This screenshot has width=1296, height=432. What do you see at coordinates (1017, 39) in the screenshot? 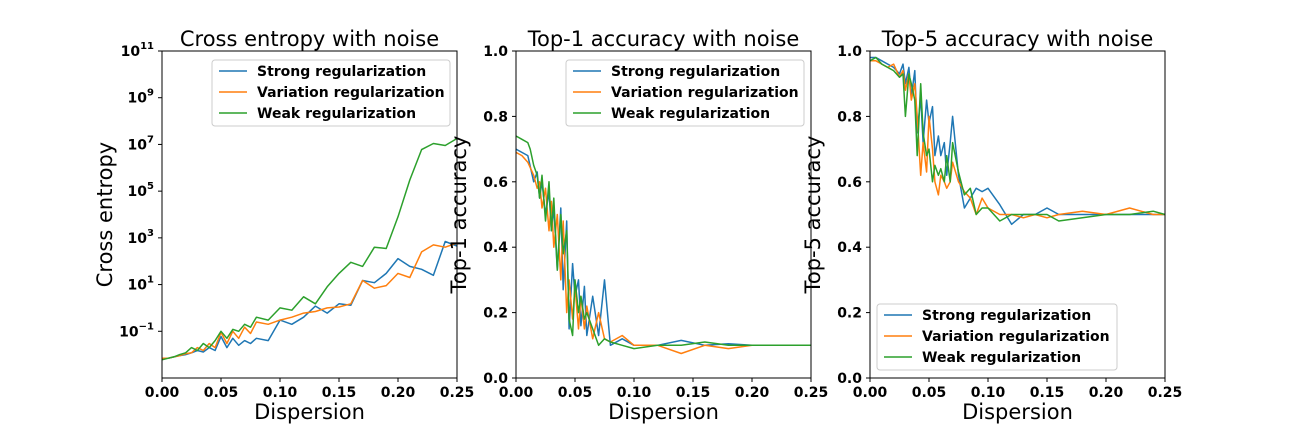
I see `chart-title: Top-5 accuracy with noise` at bounding box center [1017, 39].